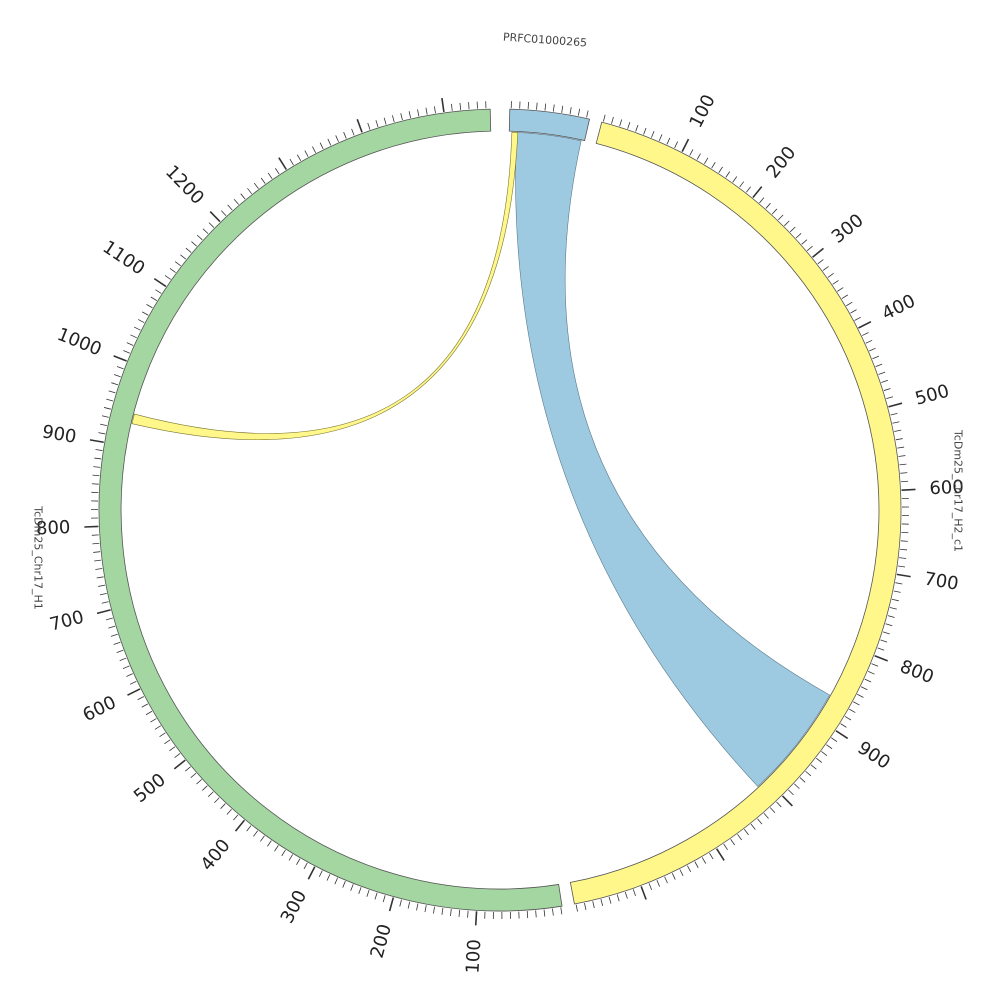  Describe the element at coordinates (781, 162) in the screenshot. I see `tick-label: 200` at that location.